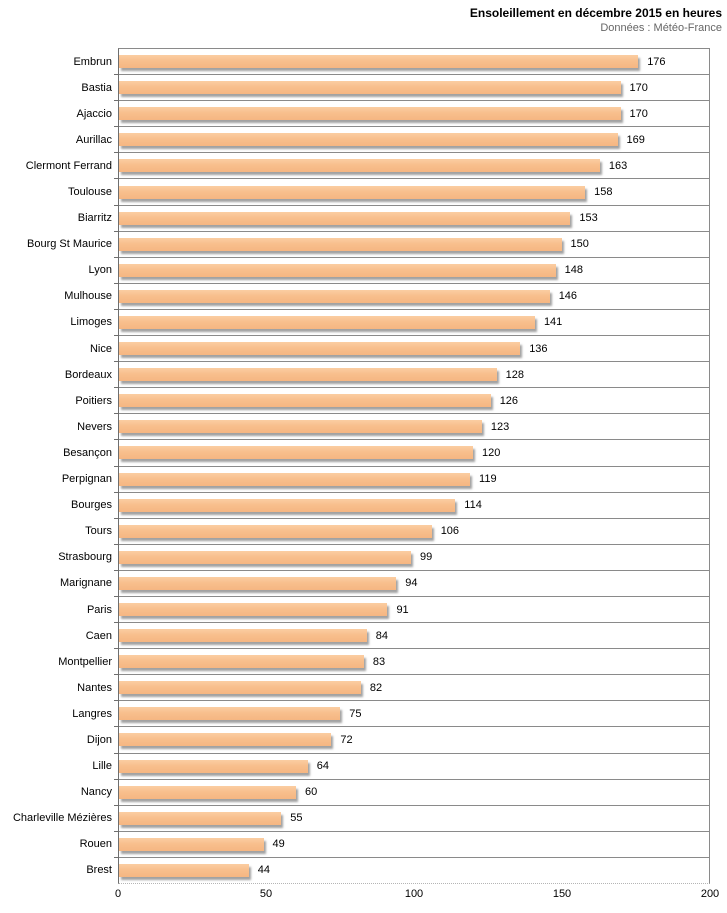 The width and height of the screenshot is (727, 913). What do you see at coordinates (382, 635) in the screenshot?
I see `value-label: 84` at bounding box center [382, 635].